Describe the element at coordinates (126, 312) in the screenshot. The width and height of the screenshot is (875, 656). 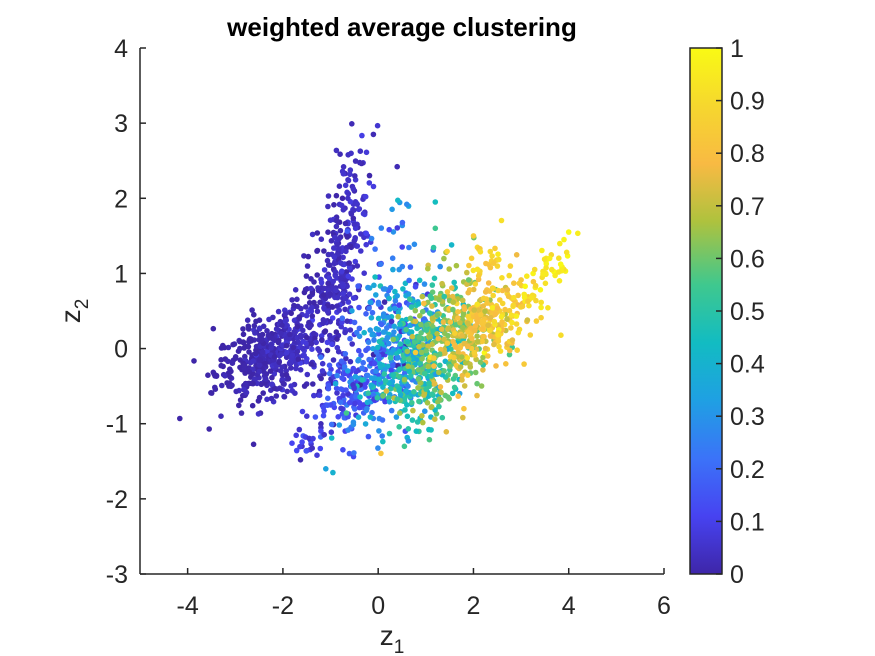
I see `y-axis-ticks: -3 -2 -1 0 1 2 3 4` at that location.